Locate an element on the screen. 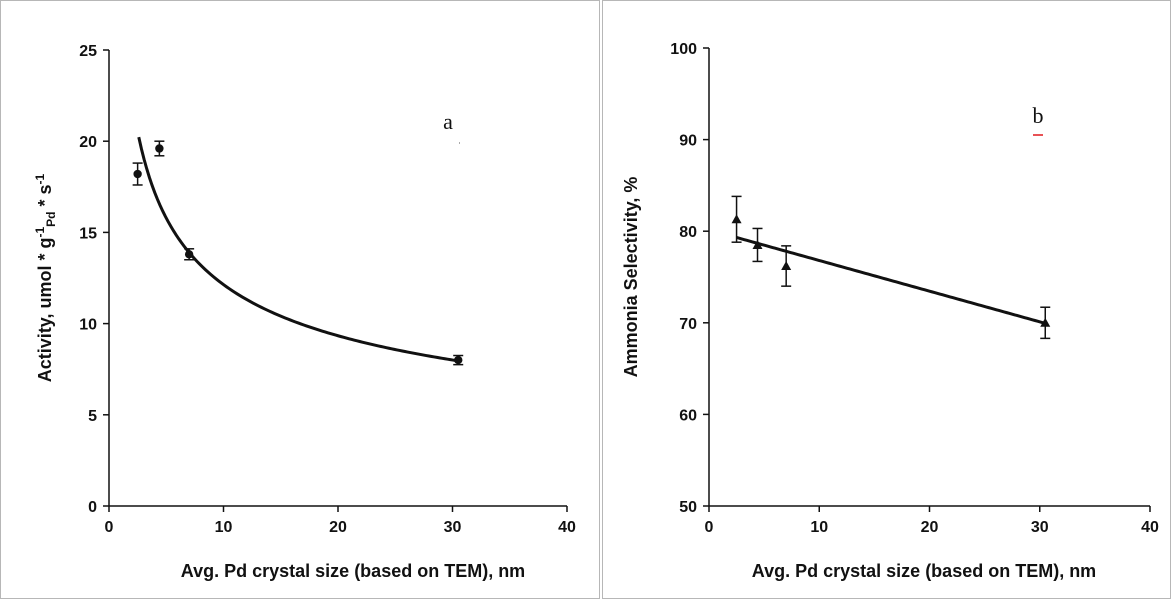 The image size is (1171, 600). y-axis-title: Ammonia Selectivity, % is located at coordinates (631, 277).